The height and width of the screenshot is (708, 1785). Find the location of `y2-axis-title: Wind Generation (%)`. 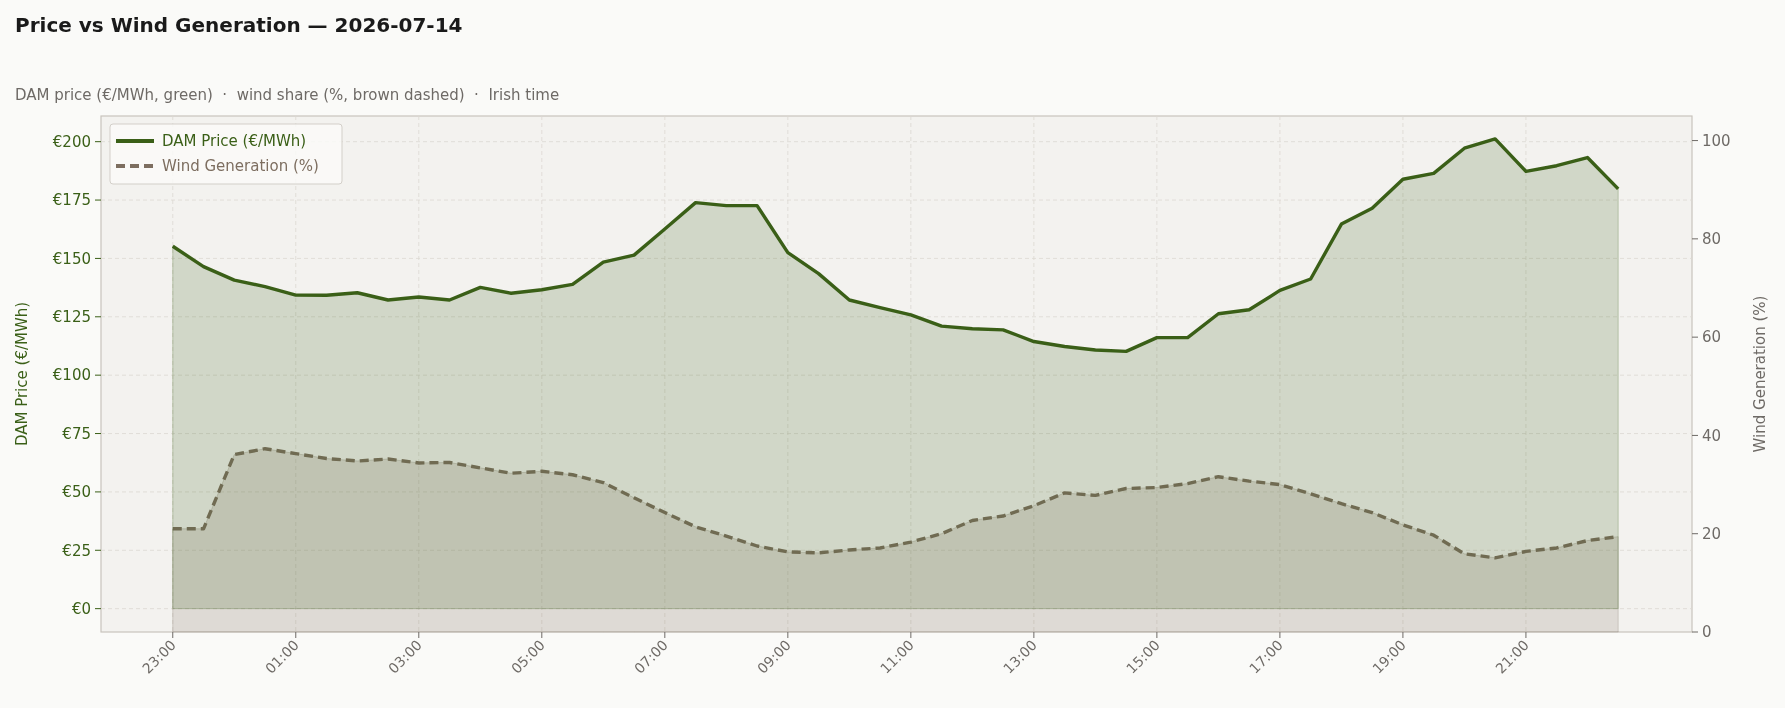

y2-axis-title: Wind Generation (%) is located at coordinates (1760, 374).